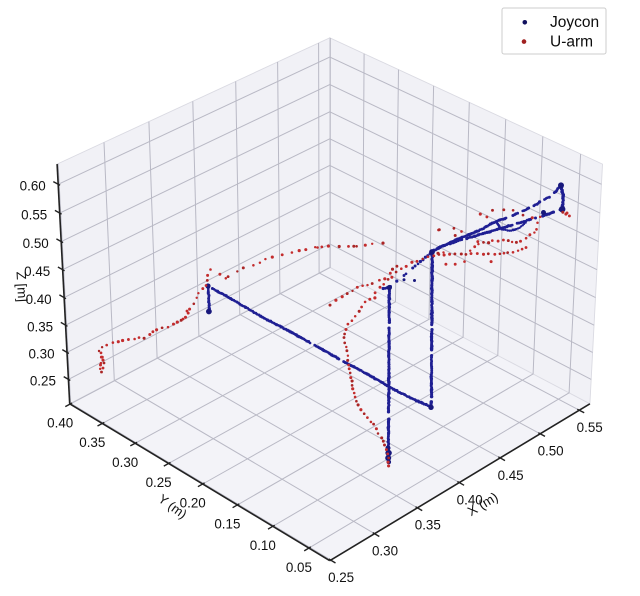  I want to click on svg-text: 0.15, so click(227, 524).